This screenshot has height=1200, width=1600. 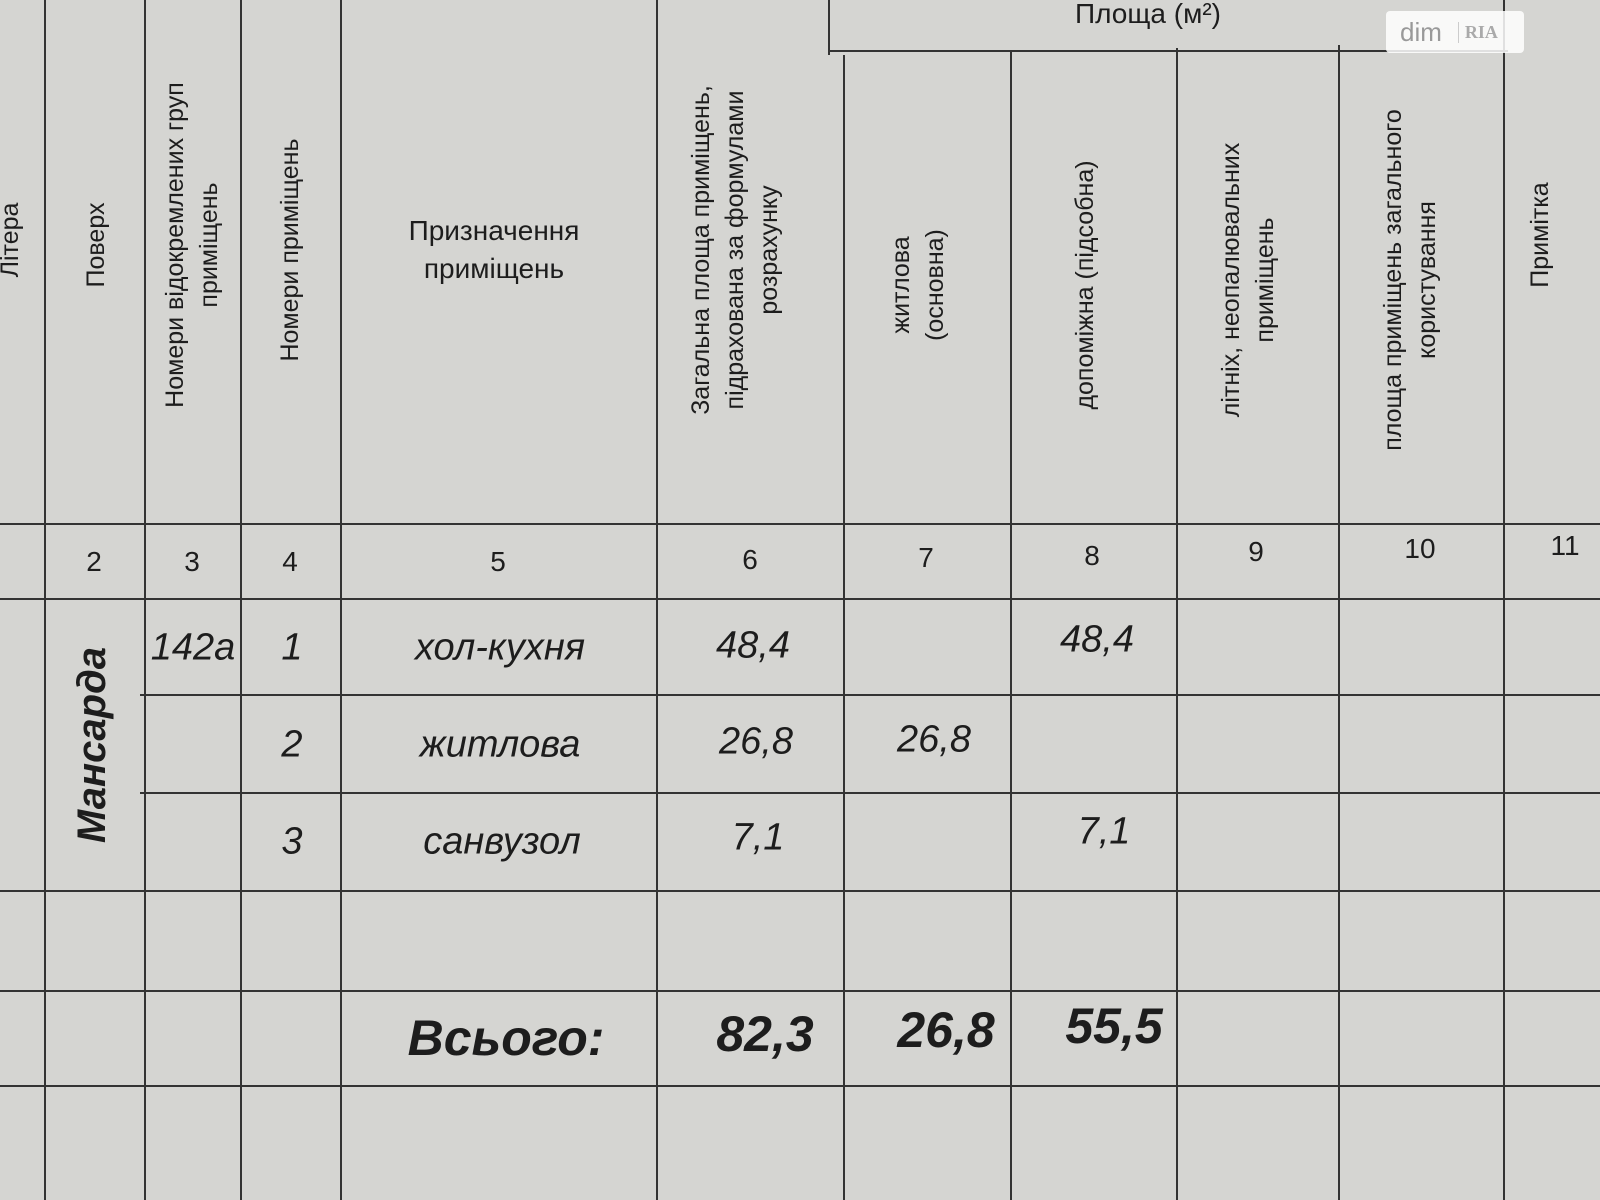 I want to click on ria-logo-icon: RIA, so click(x=1477, y=32).